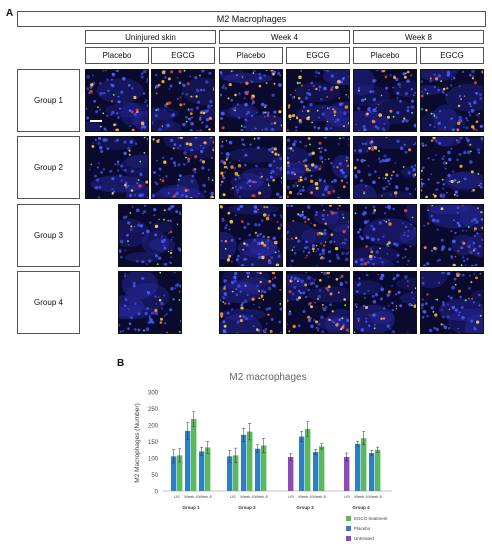  What do you see at coordinates (153, 426) in the screenshot?
I see `y-tick-label: 200` at bounding box center [153, 426].